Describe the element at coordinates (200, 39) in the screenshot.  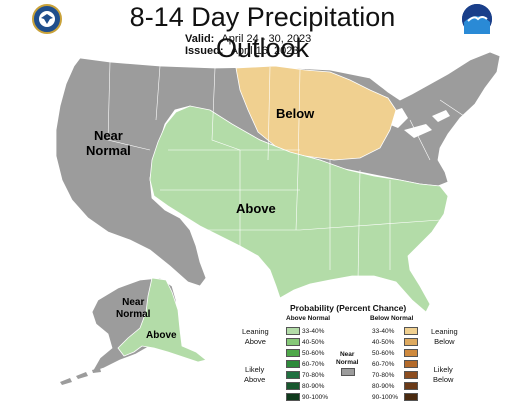
I see `valid-label: Valid:` at that location.